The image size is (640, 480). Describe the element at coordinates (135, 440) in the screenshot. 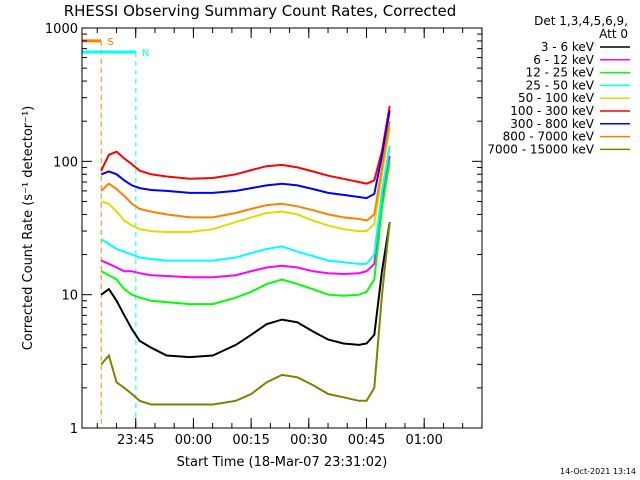

I see `x-tick-label: 23:45` at that location.